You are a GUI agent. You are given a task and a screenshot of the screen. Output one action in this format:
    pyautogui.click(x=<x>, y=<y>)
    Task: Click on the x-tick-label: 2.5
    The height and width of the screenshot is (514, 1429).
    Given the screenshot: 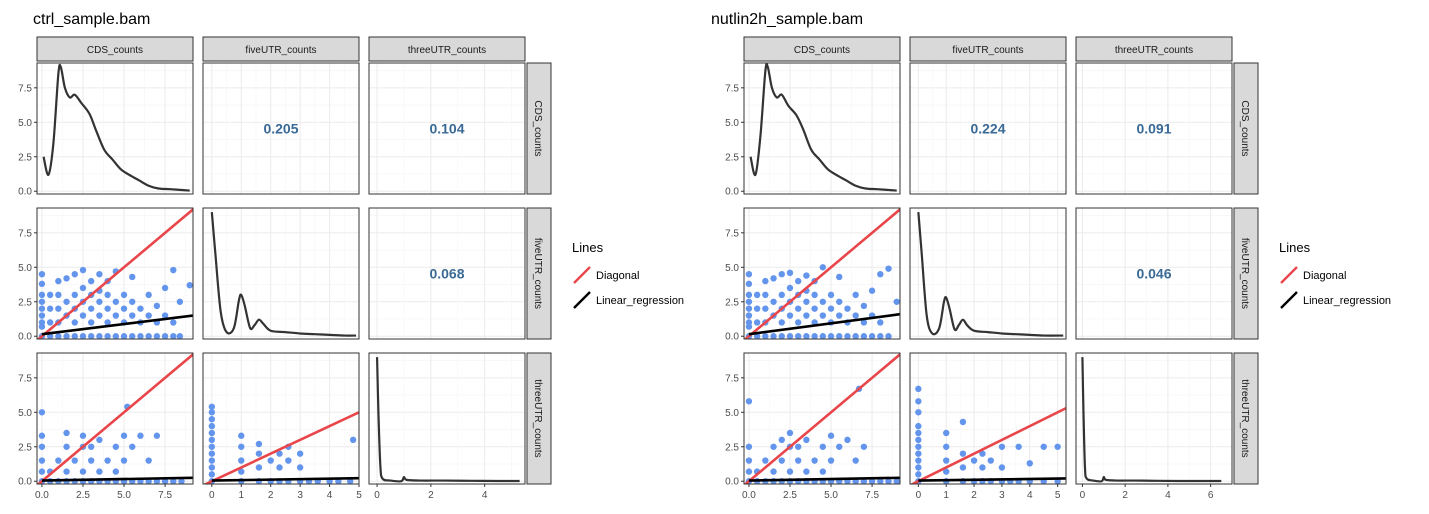 What is the action you would take?
    pyautogui.click(x=790, y=495)
    